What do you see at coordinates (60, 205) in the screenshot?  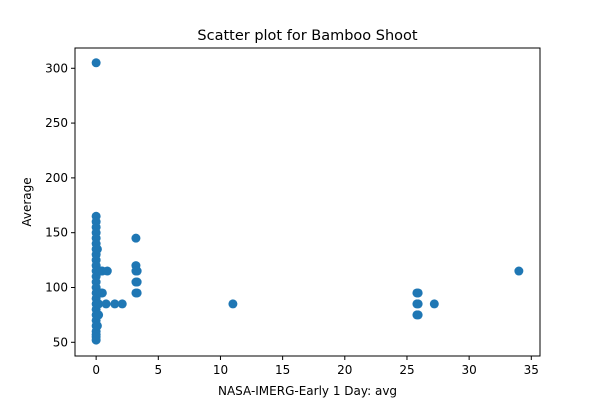 I see `y-axis-ticks: 50 100 150 200 250 300` at bounding box center [60, 205].